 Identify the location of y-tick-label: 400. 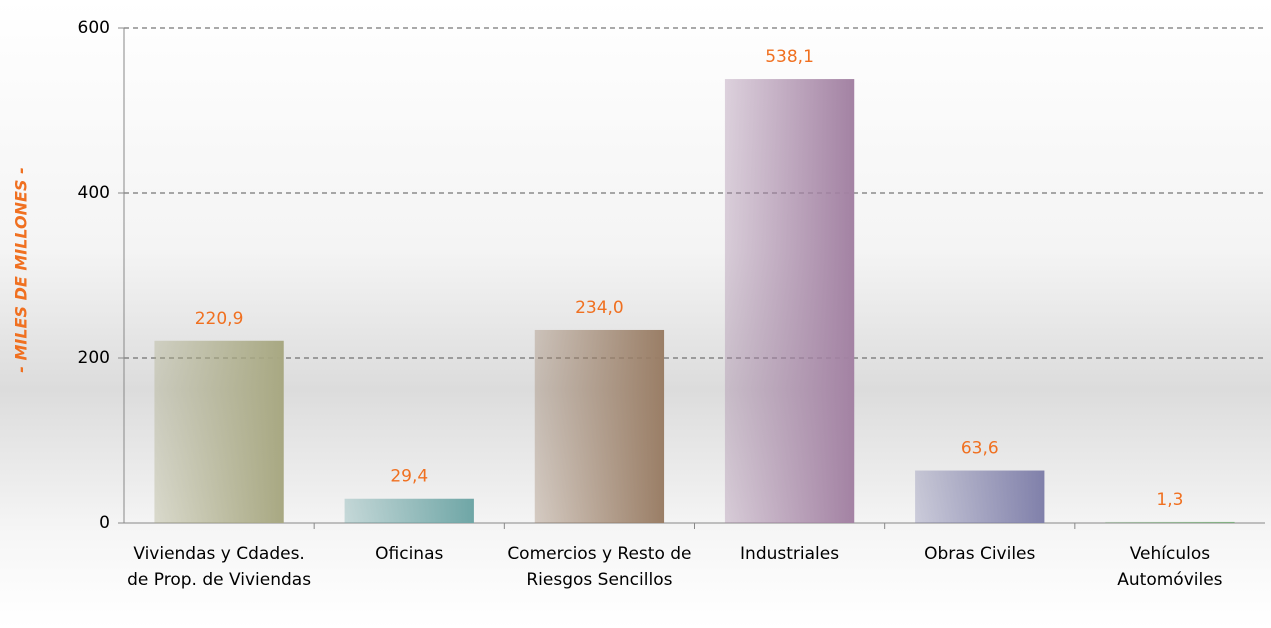
(94, 193).